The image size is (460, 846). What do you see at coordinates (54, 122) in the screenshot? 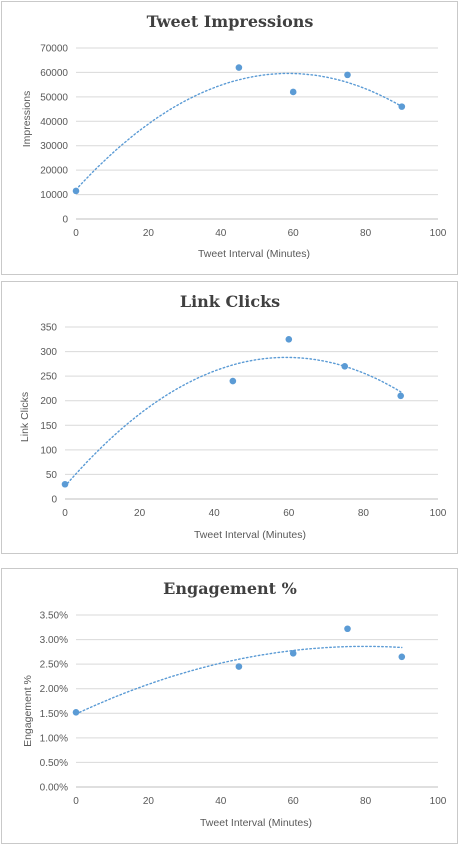
I see `y-tick-label: 40000` at bounding box center [54, 122].